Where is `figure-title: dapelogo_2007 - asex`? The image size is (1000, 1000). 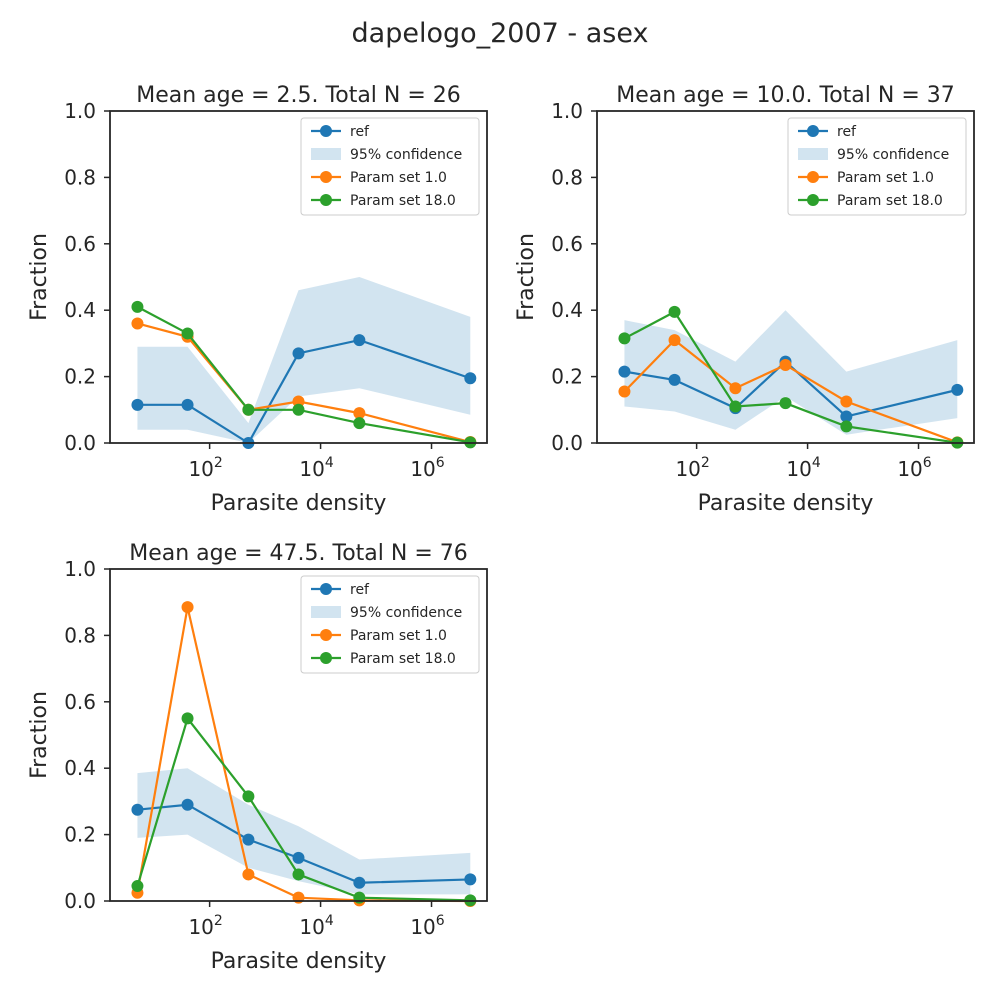 figure-title: dapelogo_2007 - asex is located at coordinates (500, 33).